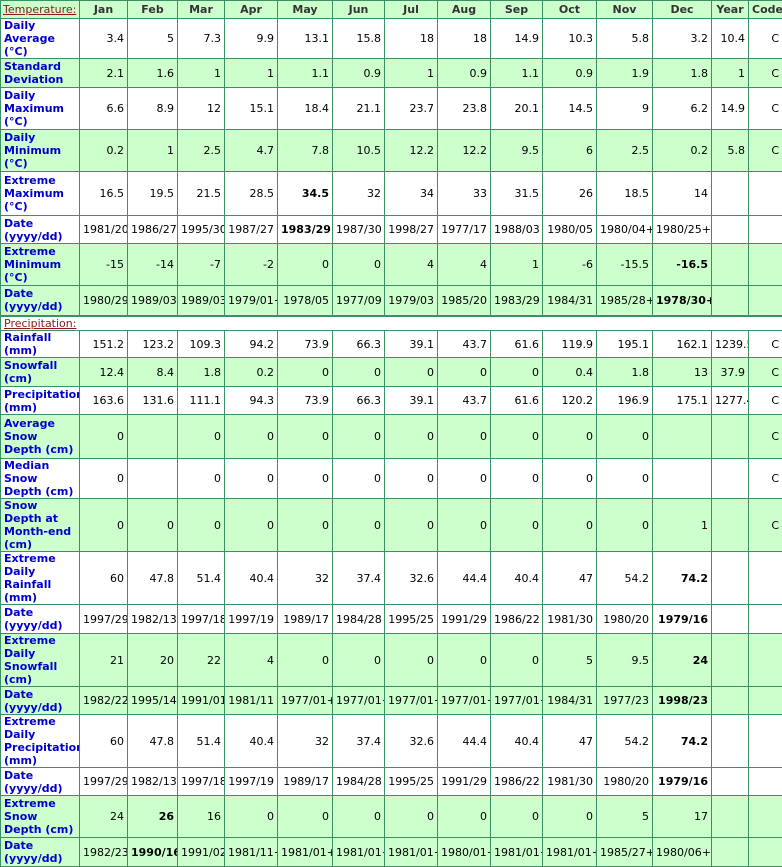  Describe the element at coordinates (682, 265) in the screenshot. I see `cell: -16.5` at that location.